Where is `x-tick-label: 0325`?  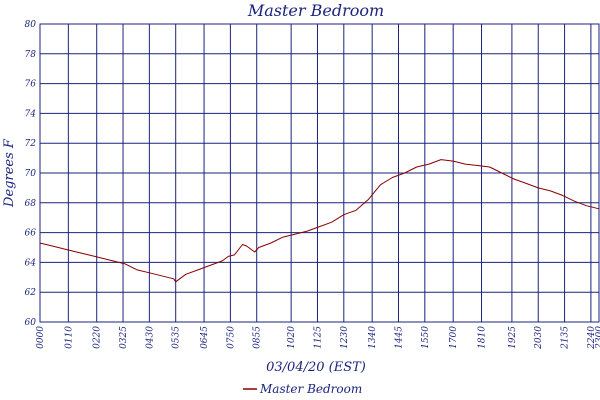
x-tick-label: 0325 is located at coordinates (124, 337).